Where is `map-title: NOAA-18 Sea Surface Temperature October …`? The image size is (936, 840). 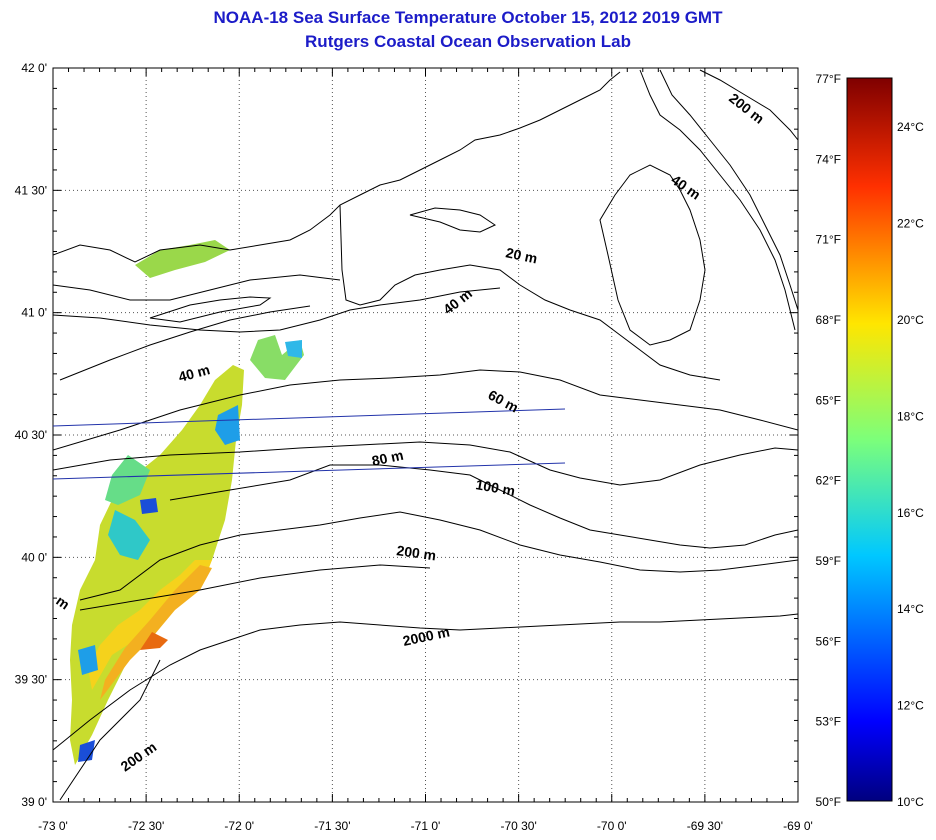
map-title: NOAA-18 Sea Surface Temperature October … is located at coordinates (468, 17).